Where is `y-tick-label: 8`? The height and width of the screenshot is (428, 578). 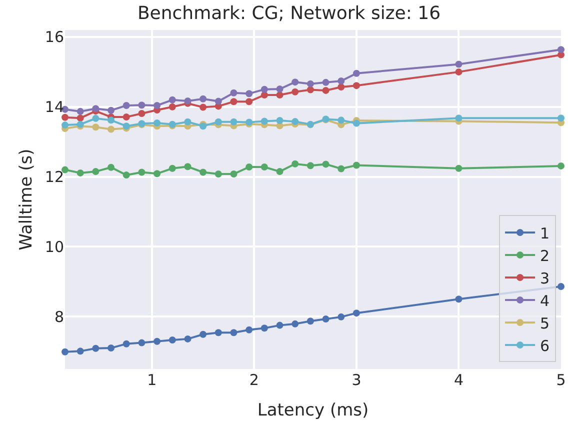
y-tick-label: 8 is located at coordinates (59, 317).